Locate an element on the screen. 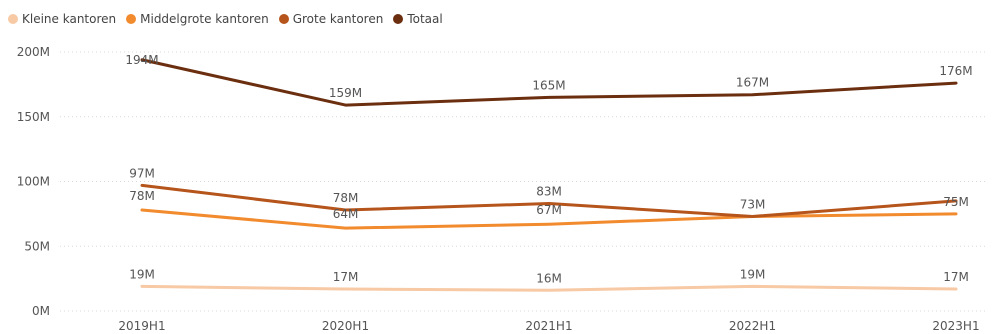  legend-item-totaal: Totaal is located at coordinates (418, 19).